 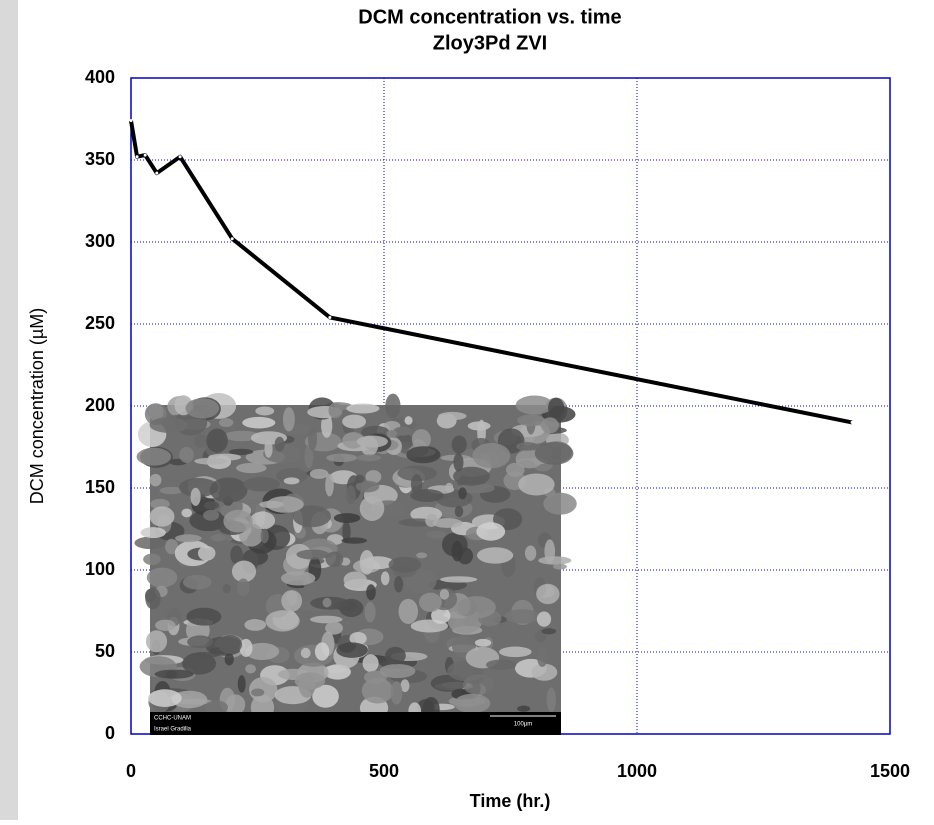 What do you see at coordinates (523, 725) in the screenshot?
I see `inset-label: 100µm` at bounding box center [523, 725].